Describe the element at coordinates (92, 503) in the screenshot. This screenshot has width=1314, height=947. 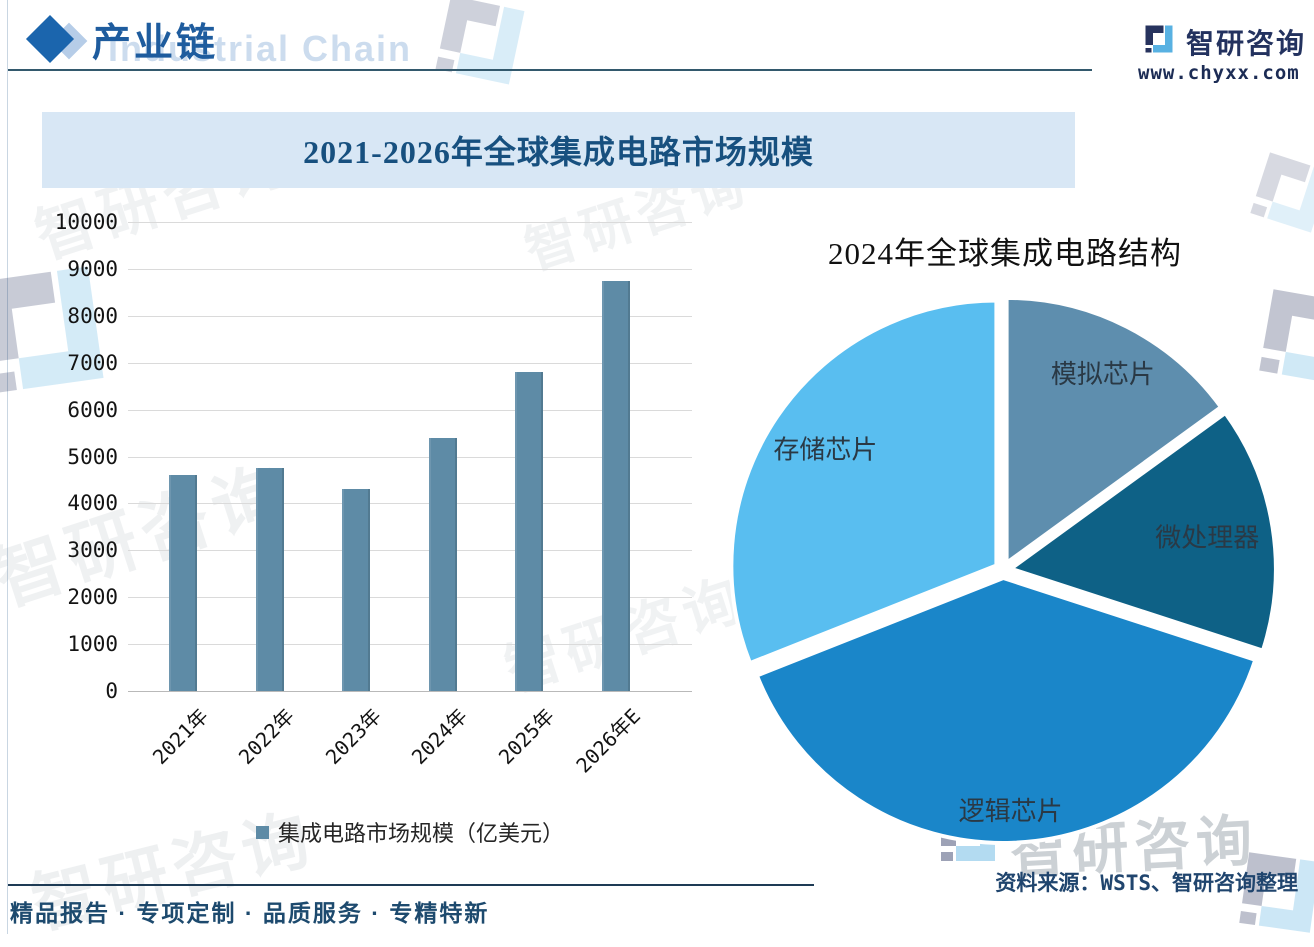
I see `y-axis-tick-label: 4000` at that location.